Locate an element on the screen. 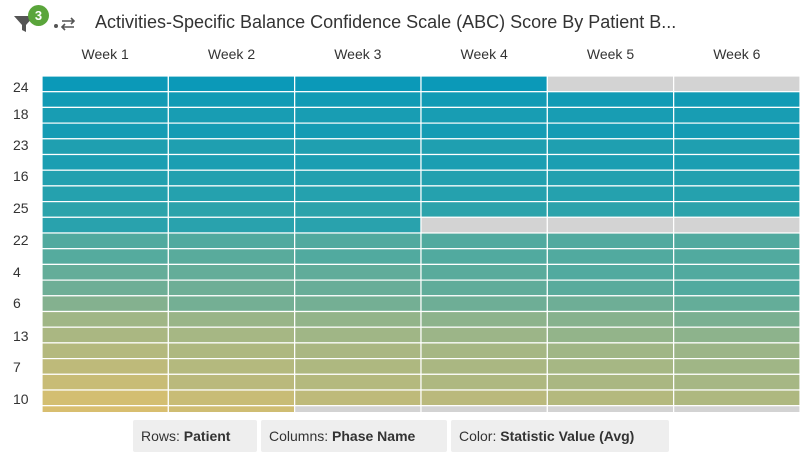 This screenshot has height=455, width=807. filter-count-badge: 3 is located at coordinates (38, 15).